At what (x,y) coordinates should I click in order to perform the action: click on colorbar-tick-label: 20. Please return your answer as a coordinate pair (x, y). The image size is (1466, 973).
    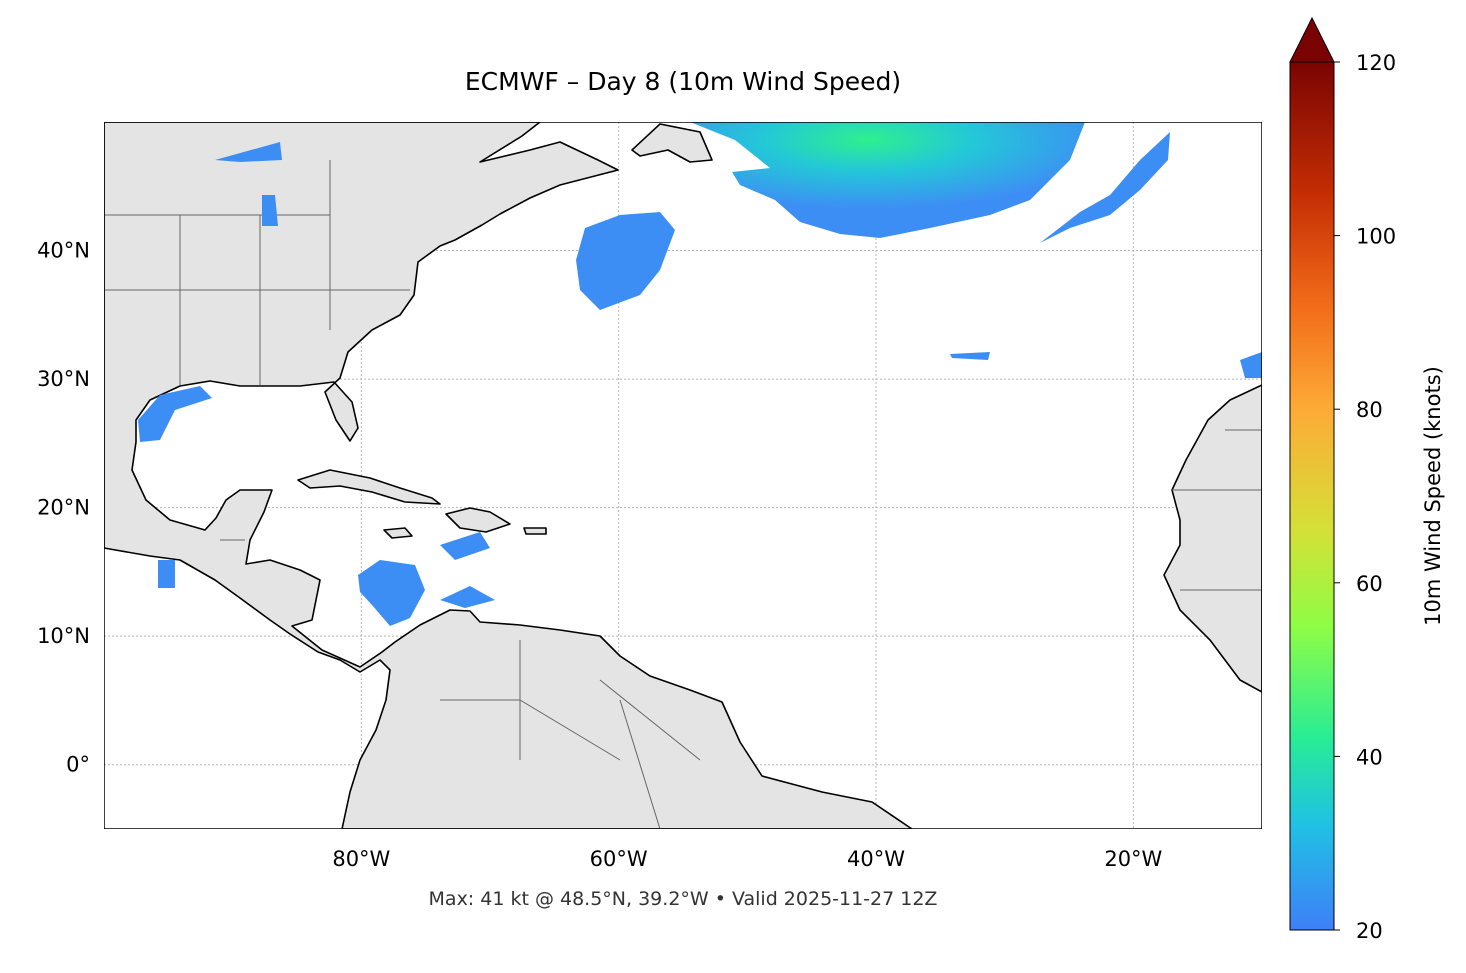
    Looking at the image, I should click on (1369, 931).